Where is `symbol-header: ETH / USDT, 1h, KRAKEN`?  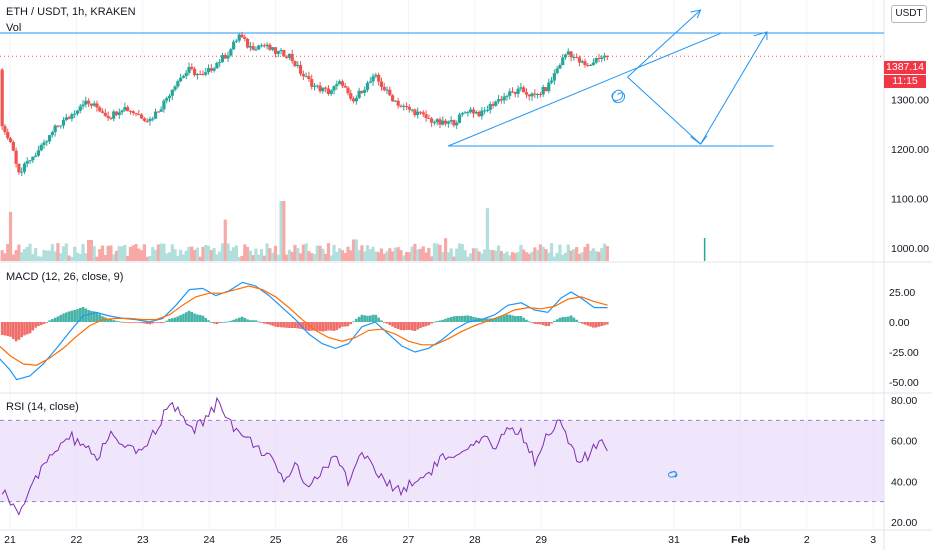
symbol-header: ETH / USDT, 1h, KRAKEN is located at coordinates (71, 12).